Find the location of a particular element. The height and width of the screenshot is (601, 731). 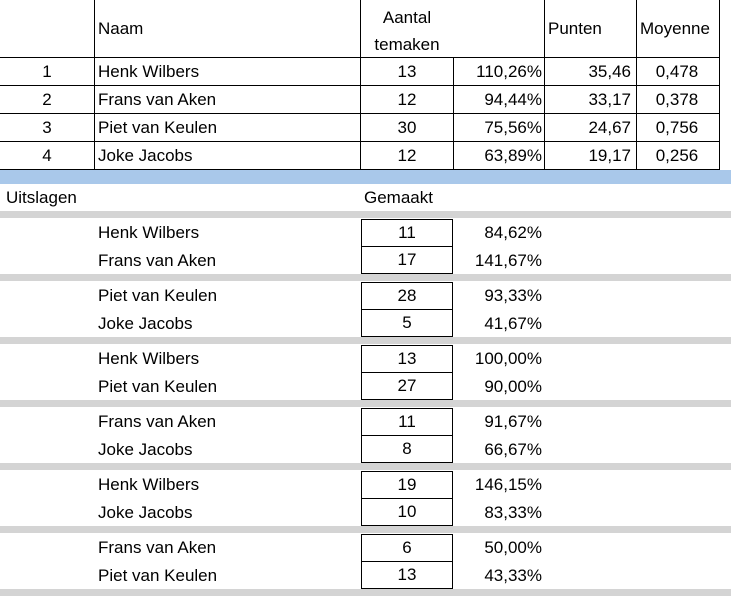

made-value: 8 is located at coordinates (407, 449).